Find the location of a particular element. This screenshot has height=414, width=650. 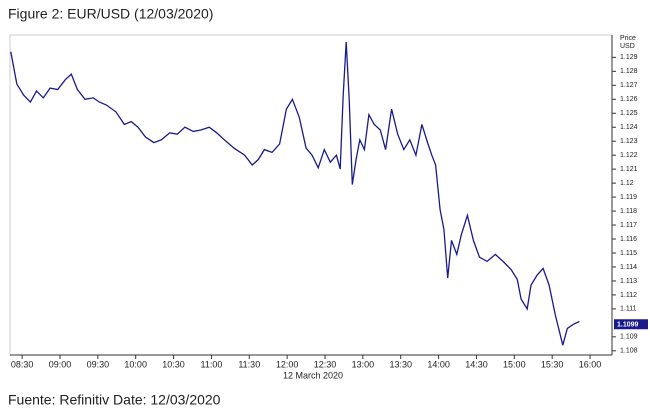

x-tick-label: 11:00 is located at coordinates (211, 364).